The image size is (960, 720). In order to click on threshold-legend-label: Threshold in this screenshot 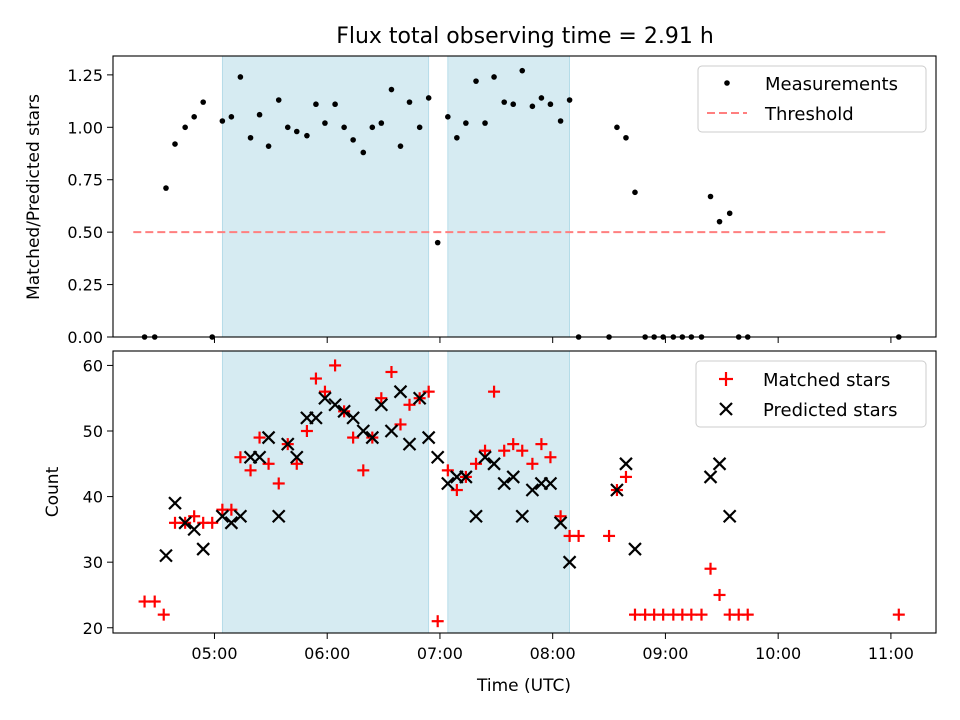, I will do `click(809, 114)`.